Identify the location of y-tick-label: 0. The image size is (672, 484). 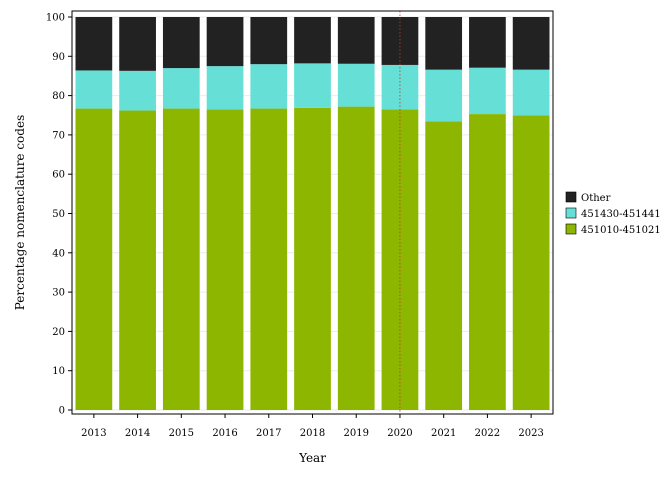
(62, 411).